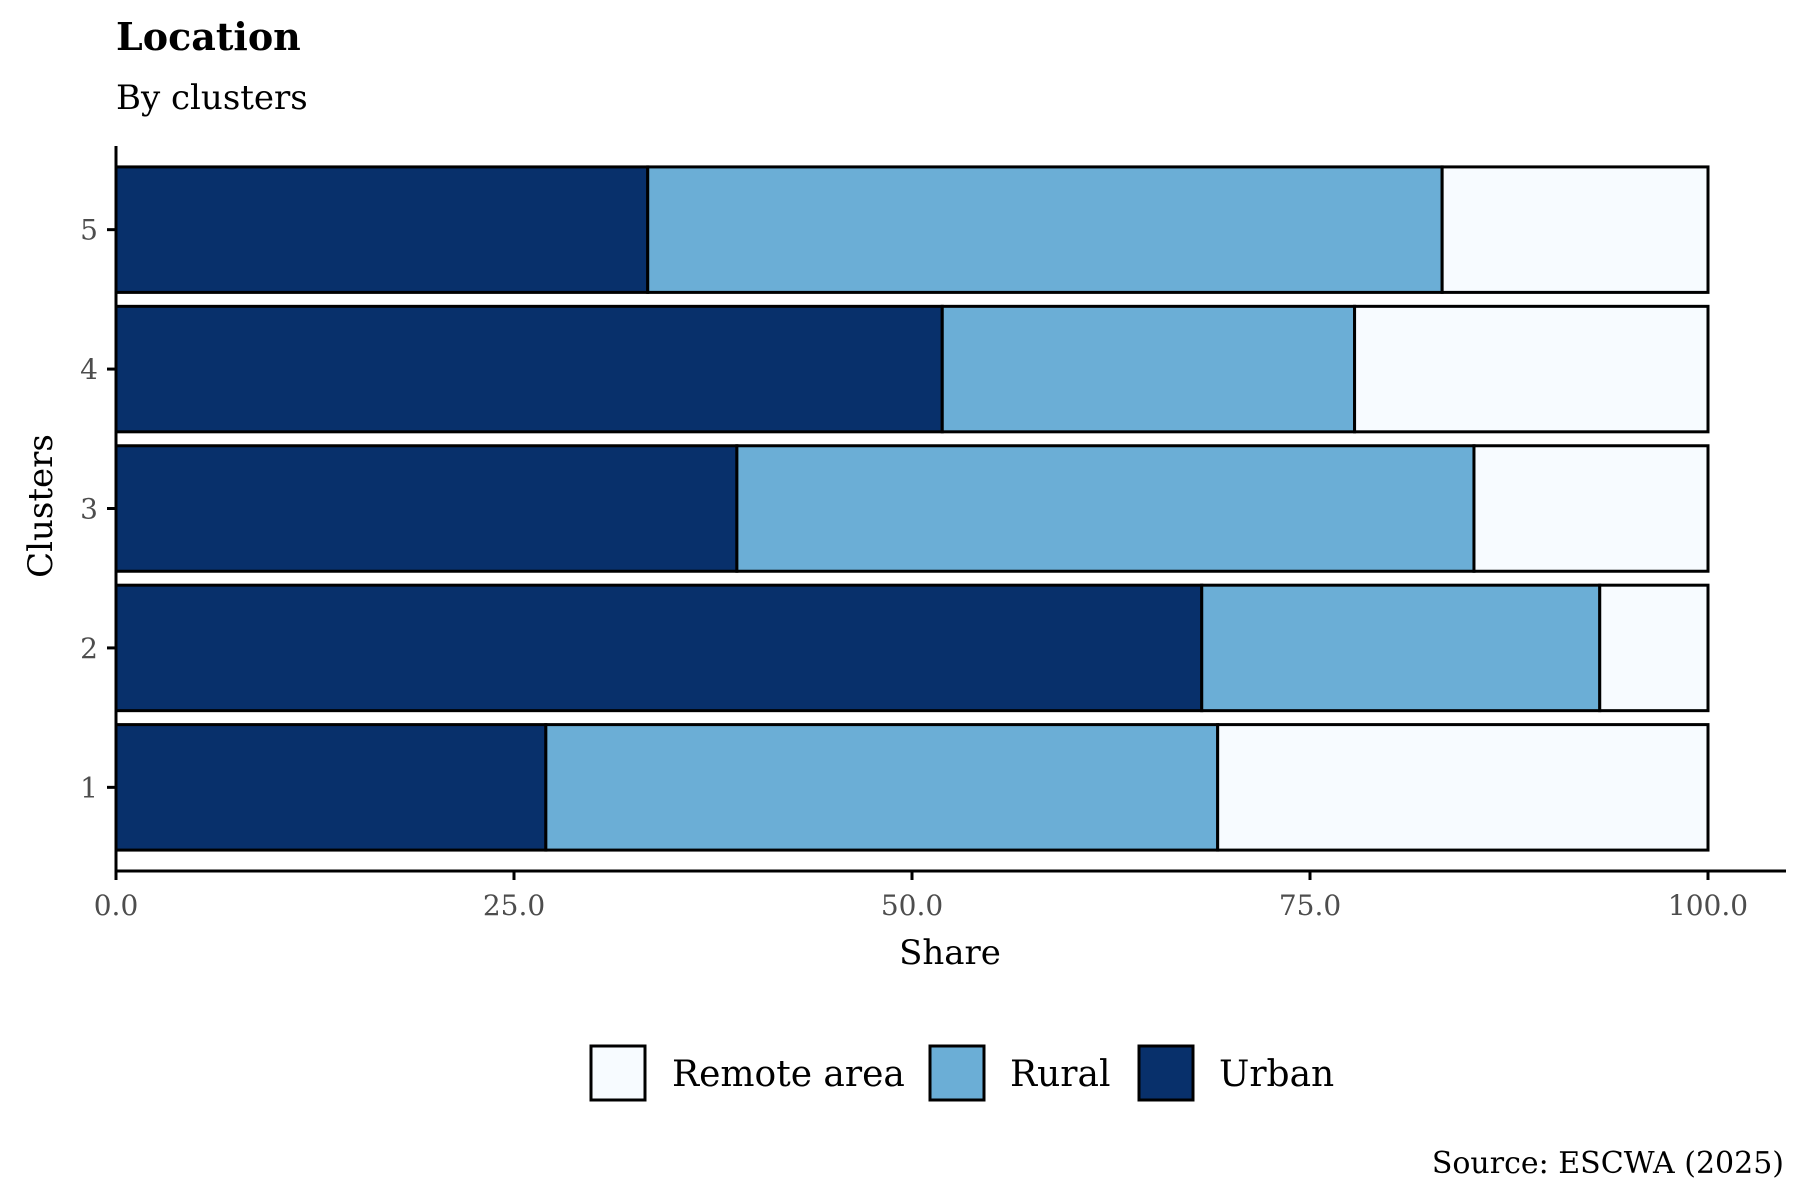  Describe the element at coordinates (1591, 508) in the screenshot. I see `bar-cluster-3-remote-area` at that location.